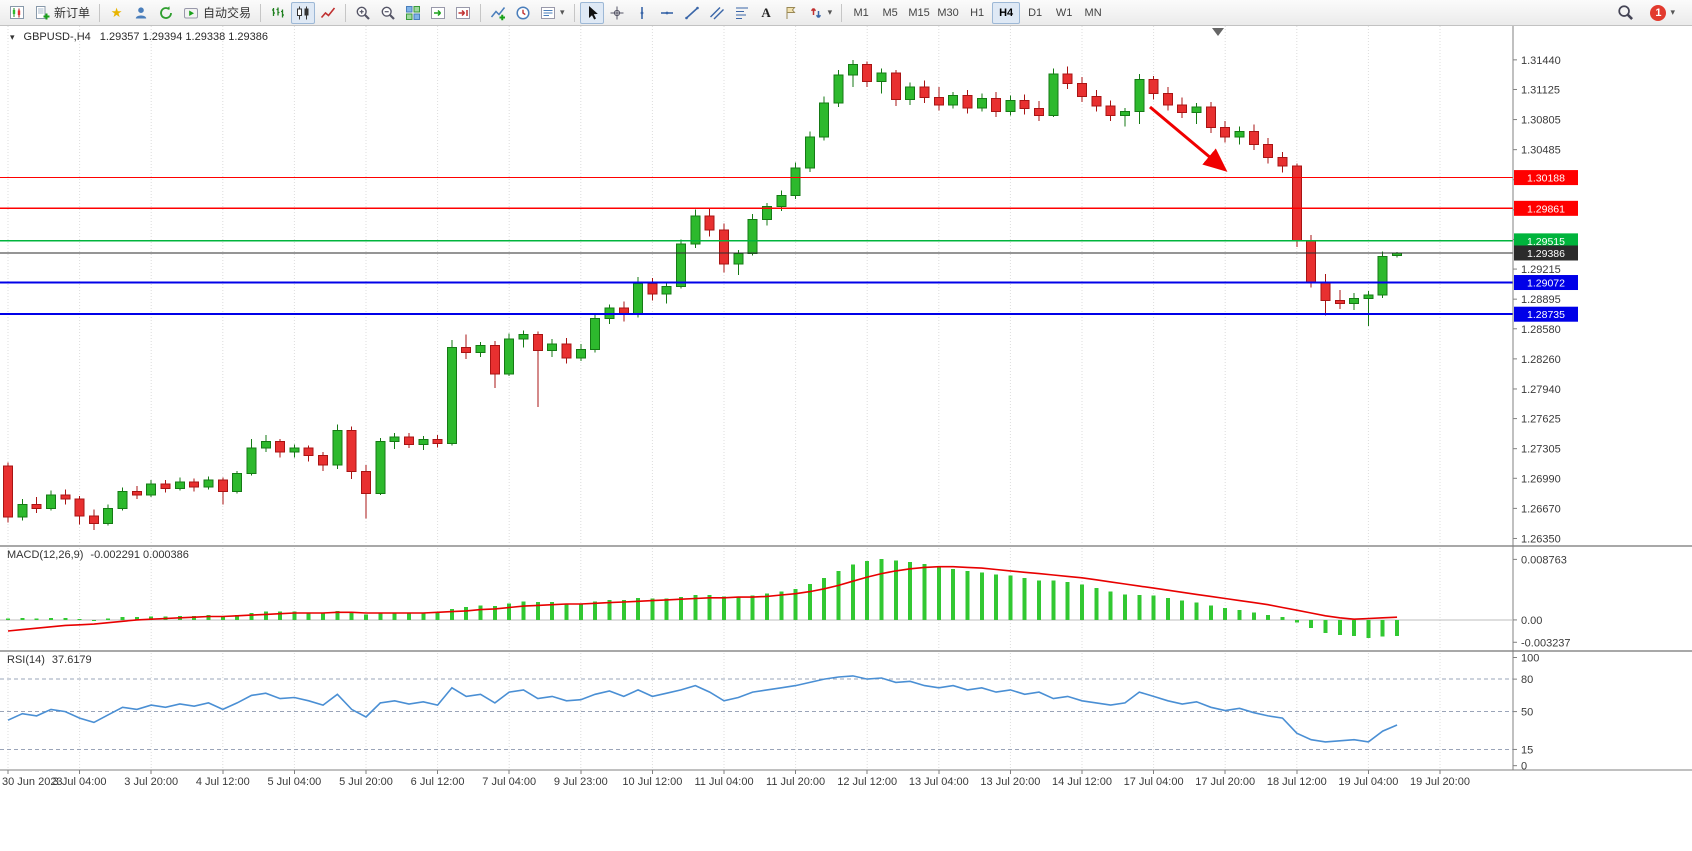 Image resolution: width=1692 pixels, height=851 pixels. I want to click on vertical-line-icon, so click(641, 12).